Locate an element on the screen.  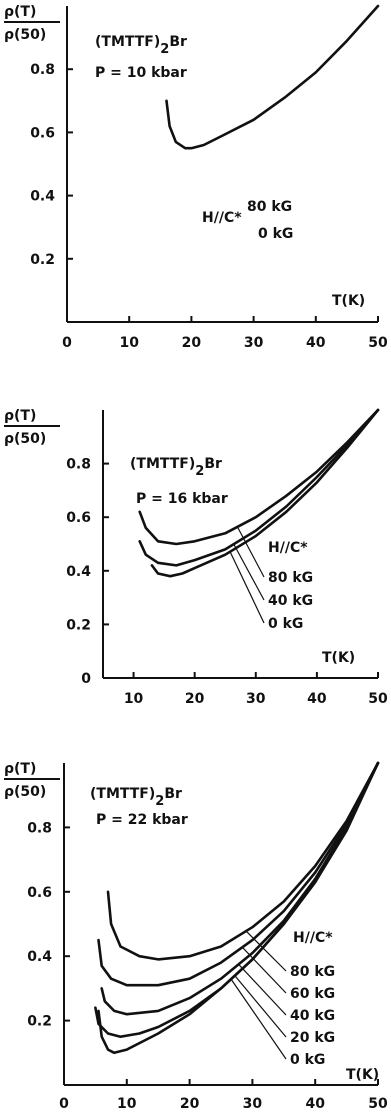
pressure-label: P = 22 kbar is located at coordinates (142, 820).